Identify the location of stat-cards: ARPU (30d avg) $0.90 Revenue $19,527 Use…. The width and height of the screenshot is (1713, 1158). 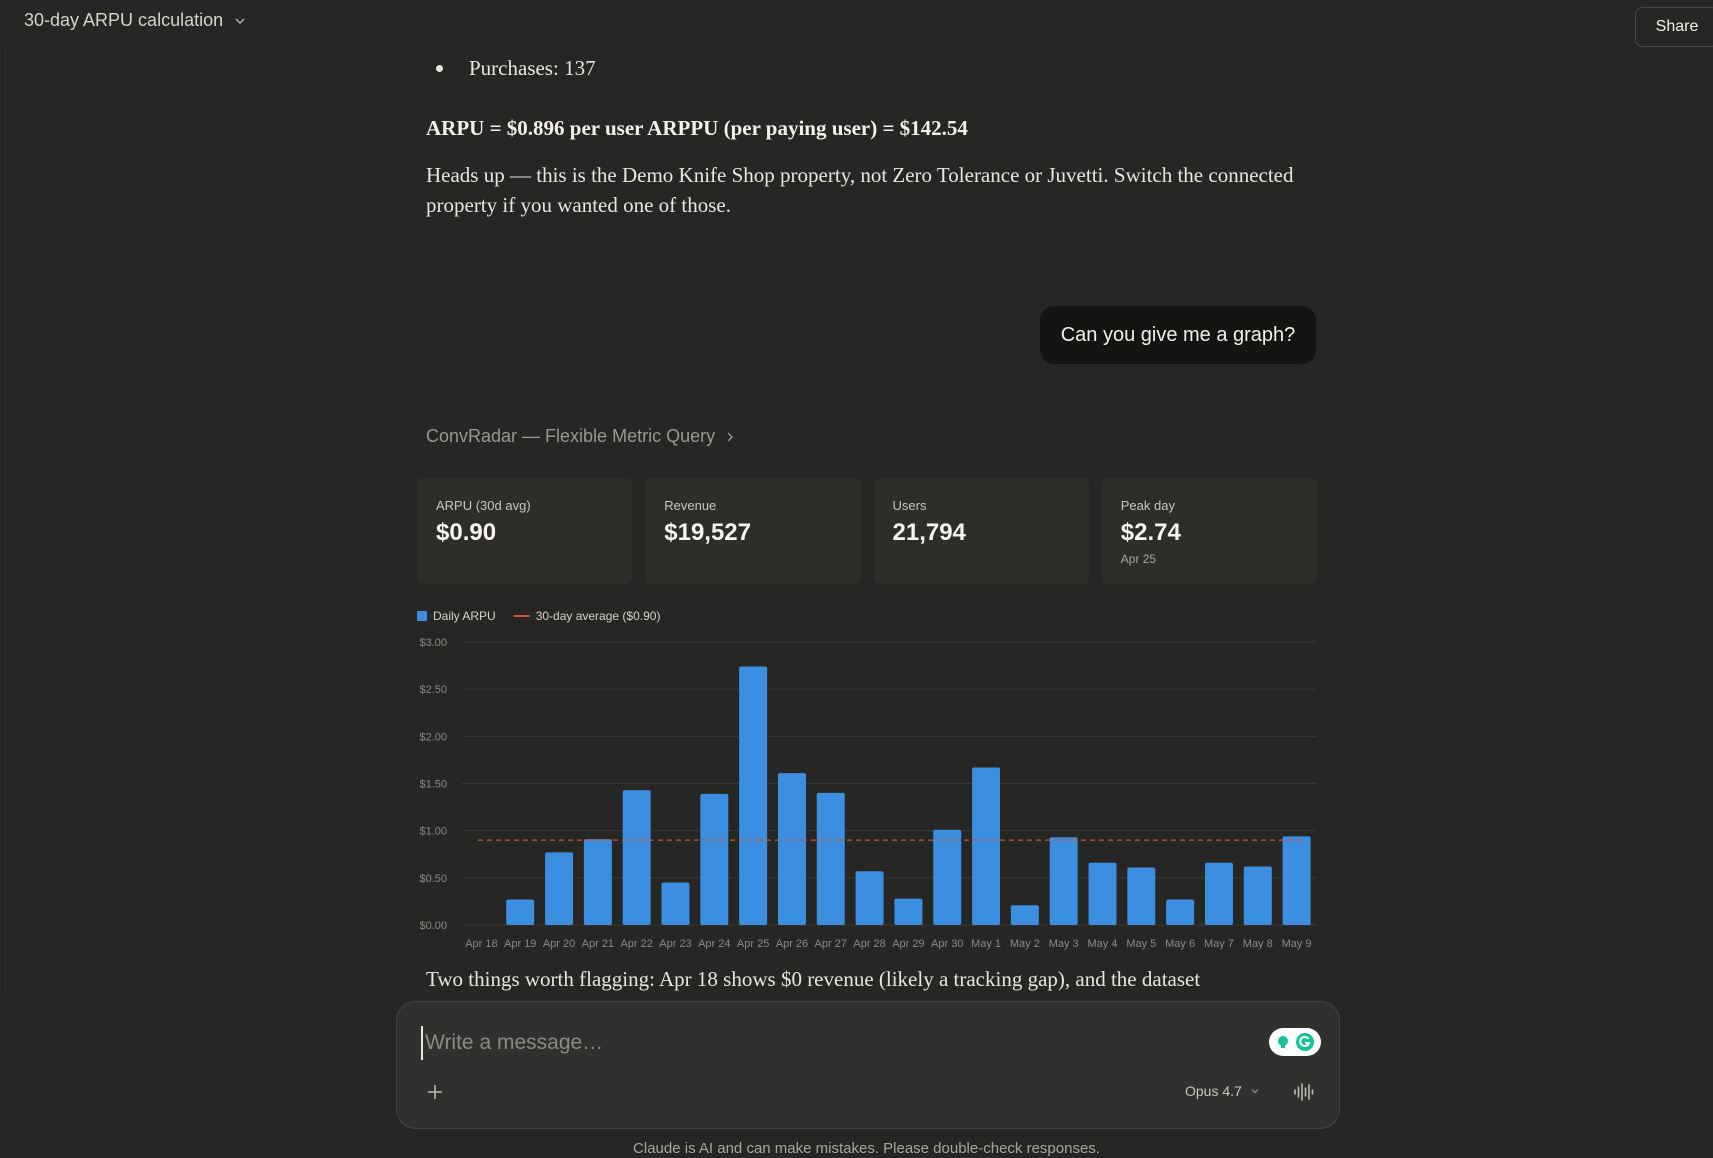
(867, 531).